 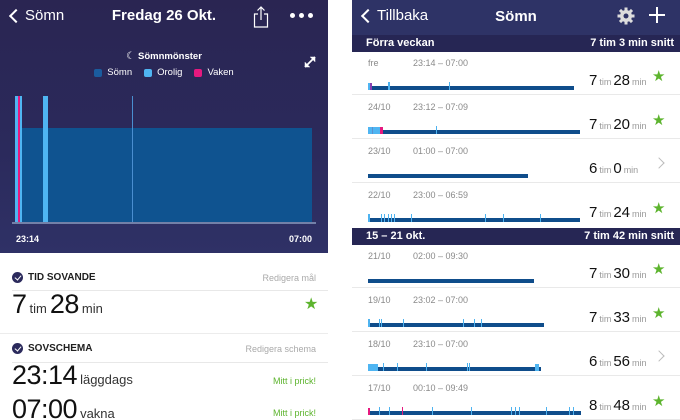 What do you see at coordinates (261, 17) in the screenshot?
I see `share-icon` at bounding box center [261, 17].